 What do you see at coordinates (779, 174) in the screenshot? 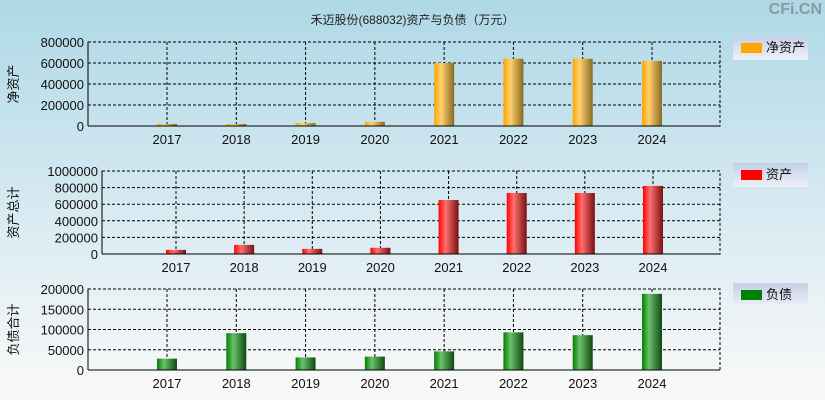
I see `legend-label: 资产` at bounding box center [779, 174].